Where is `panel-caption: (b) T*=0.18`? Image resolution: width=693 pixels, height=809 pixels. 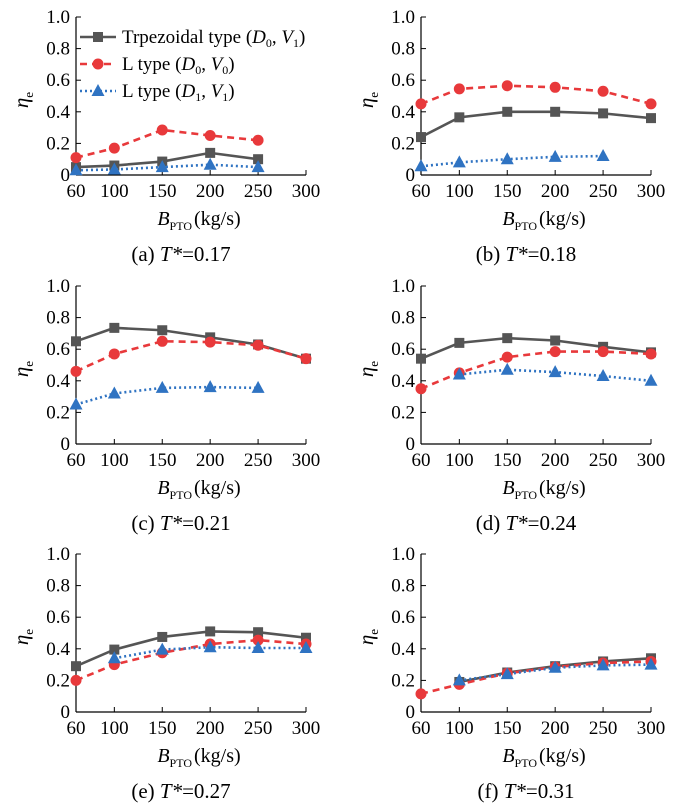 panel-caption: (b) T*=0.18 is located at coordinates (526, 254).